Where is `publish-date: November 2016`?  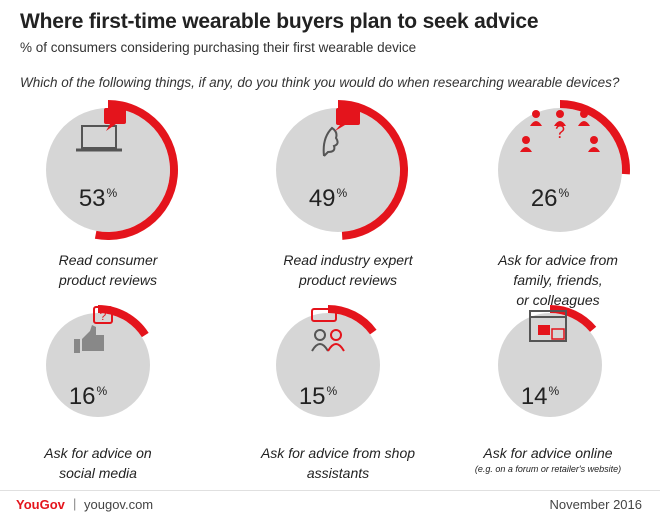
publish-date: November 2016 is located at coordinates (596, 504).